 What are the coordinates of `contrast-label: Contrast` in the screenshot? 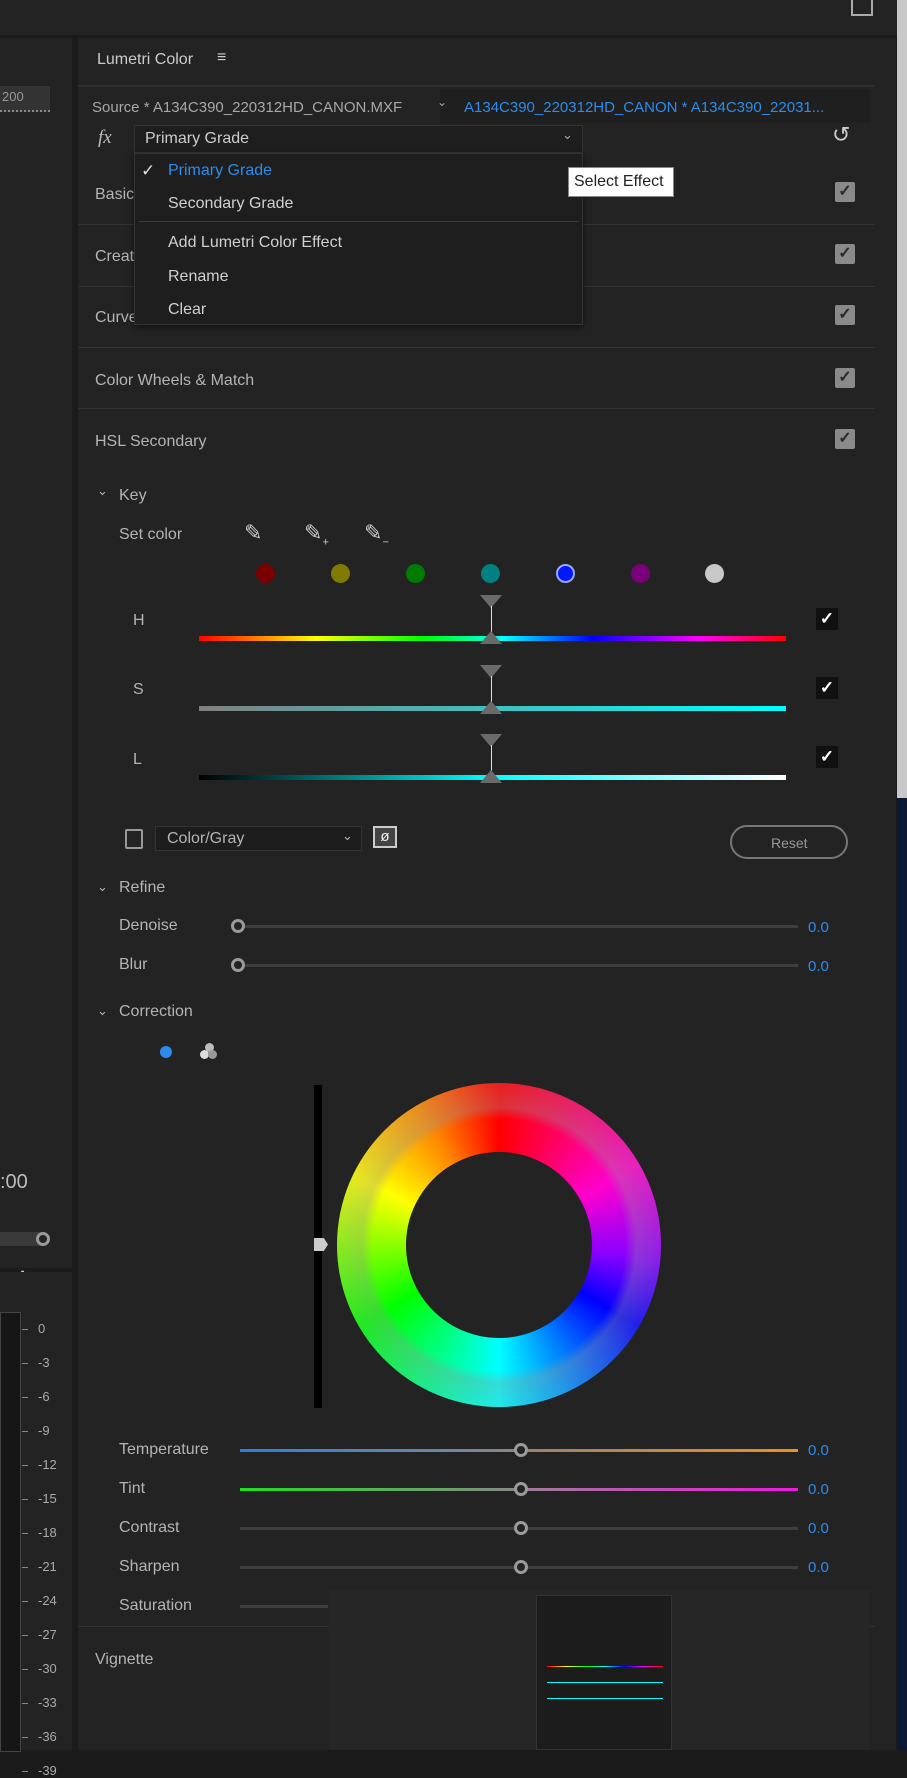 It's located at (149, 1527).